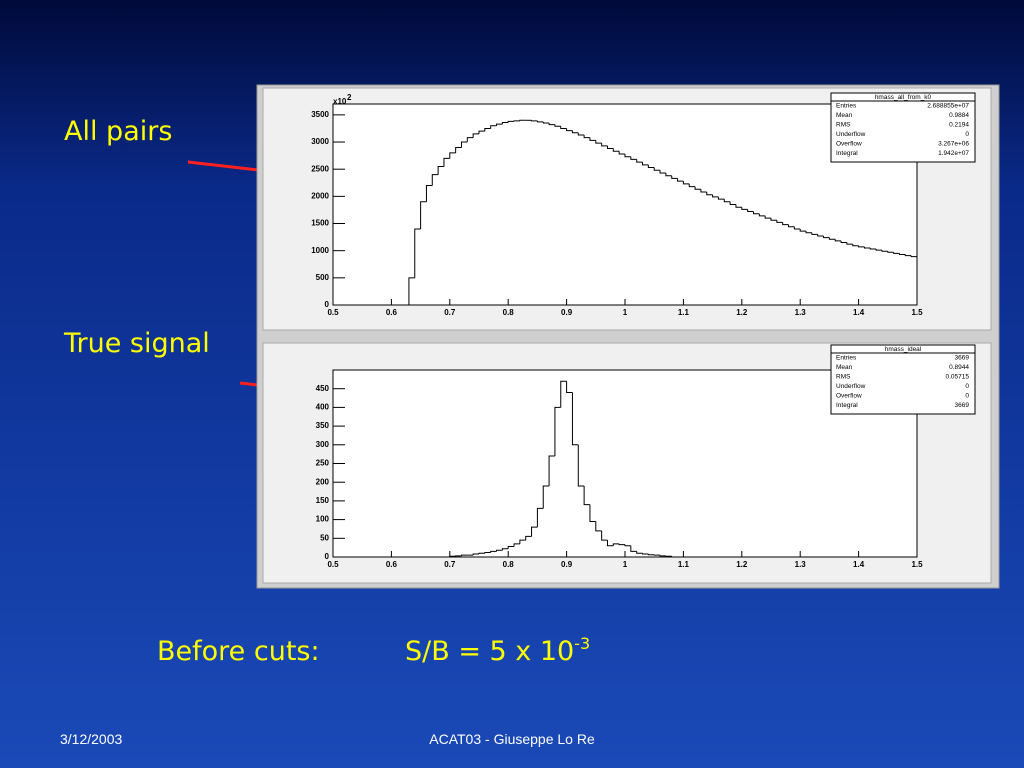 This screenshot has height=768, width=1024. I want to click on y-tick-label: 400, so click(323, 407).